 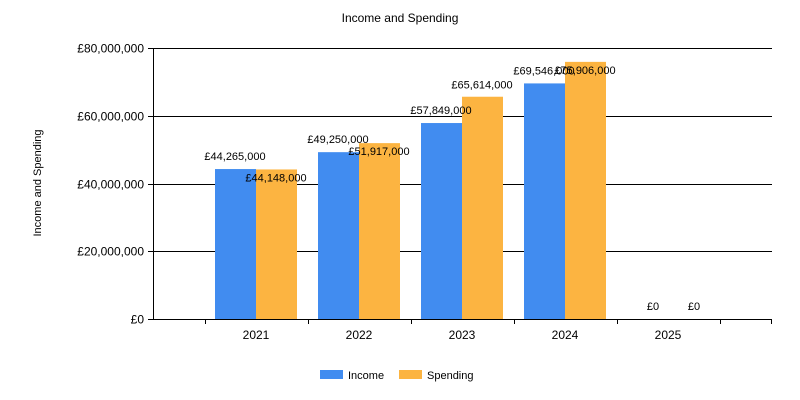 What do you see at coordinates (543, 71) in the screenshot?
I see `data-label-income-2024: £69,546,000` at bounding box center [543, 71].